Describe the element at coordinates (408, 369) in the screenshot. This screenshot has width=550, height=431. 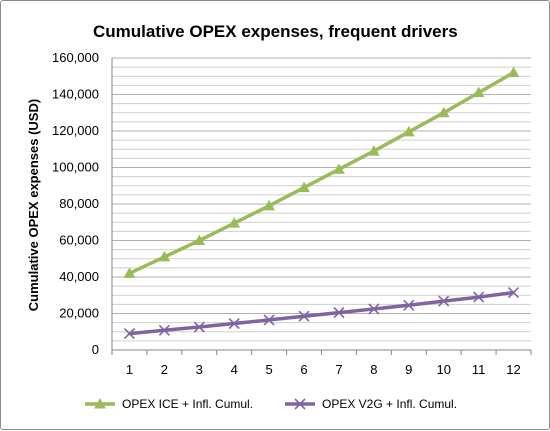
I see `x-tick-label: 9` at that location.